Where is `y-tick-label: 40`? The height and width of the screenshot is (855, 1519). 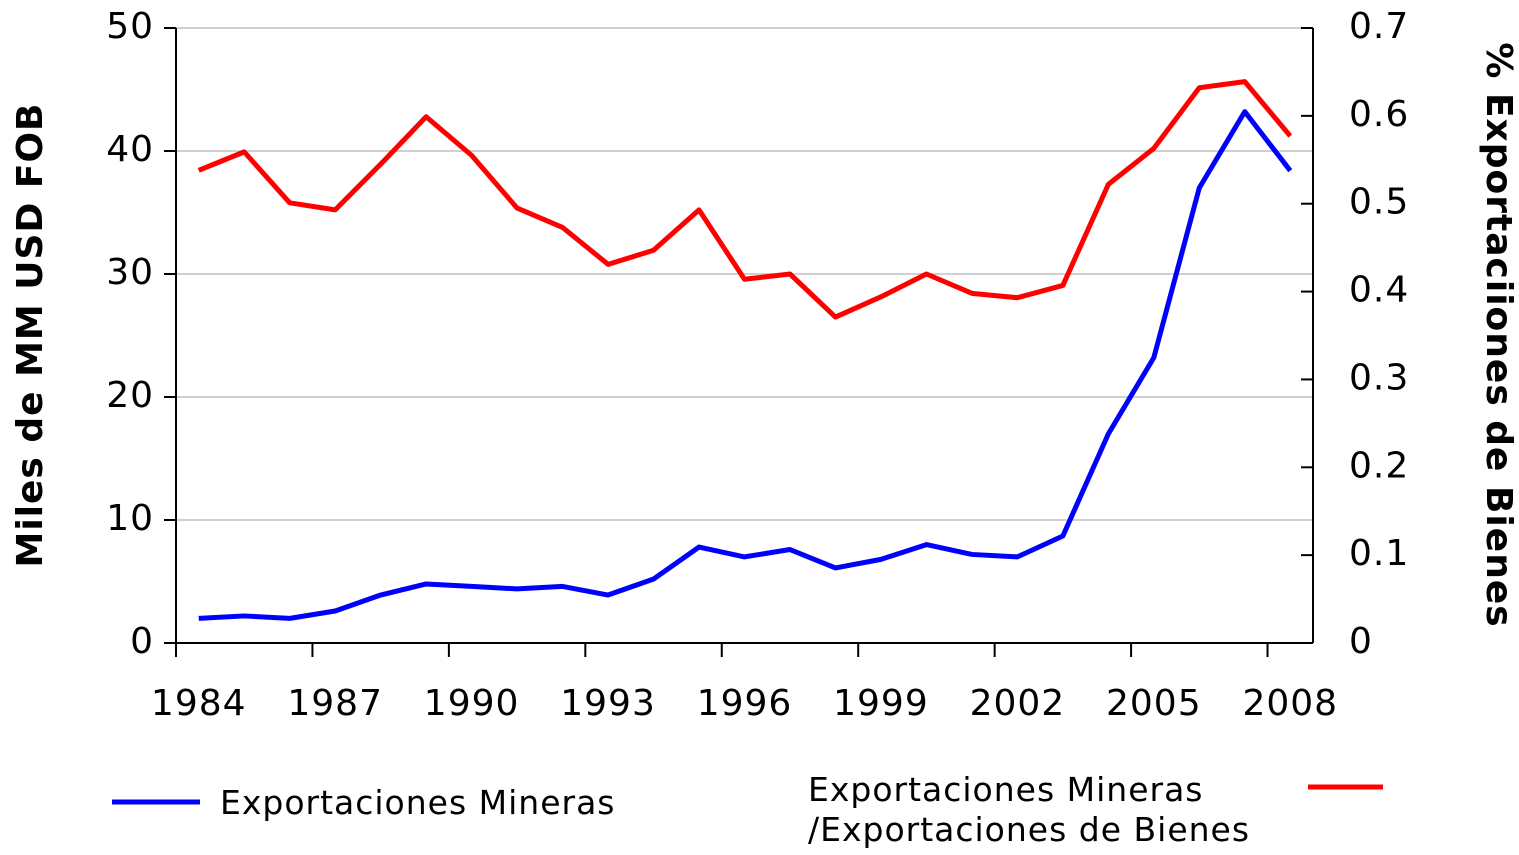
y-tick-label: 40 is located at coordinates (130, 149).